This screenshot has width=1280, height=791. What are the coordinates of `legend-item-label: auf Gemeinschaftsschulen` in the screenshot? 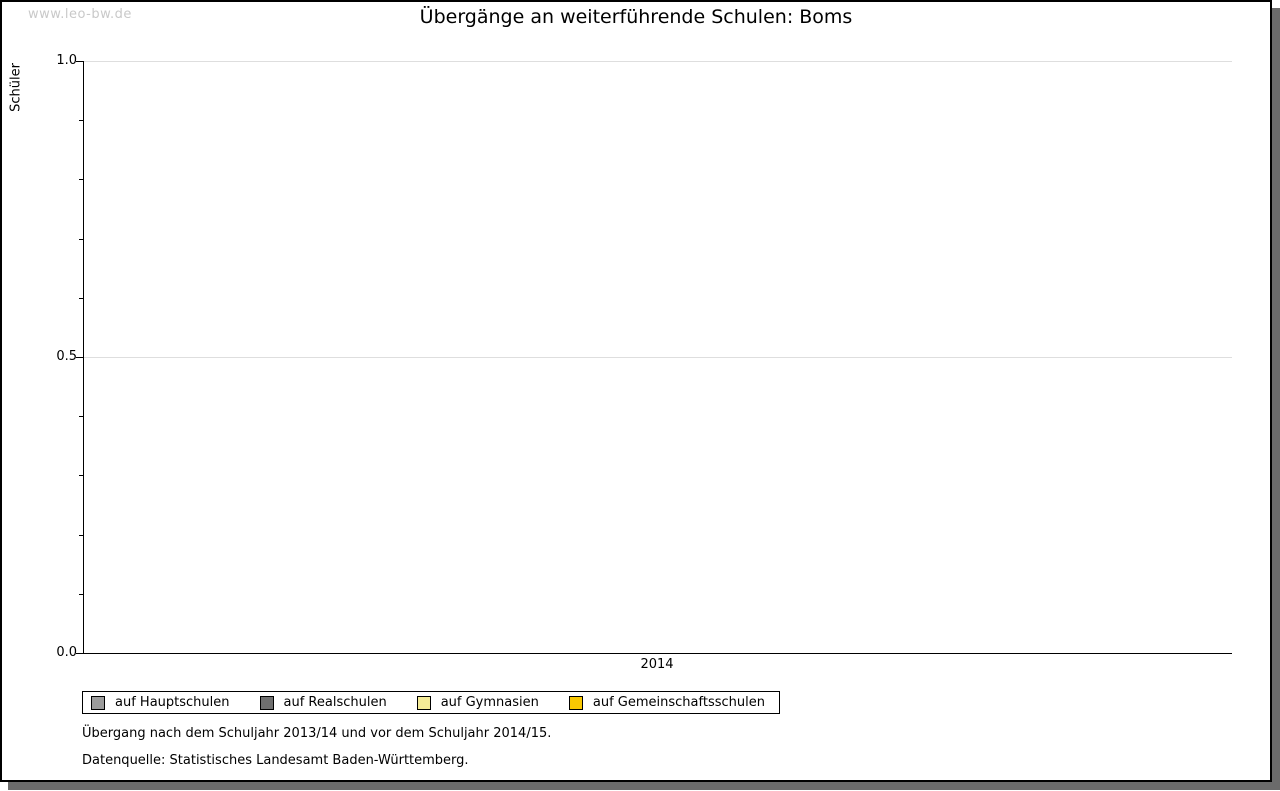 It's located at (678, 702).